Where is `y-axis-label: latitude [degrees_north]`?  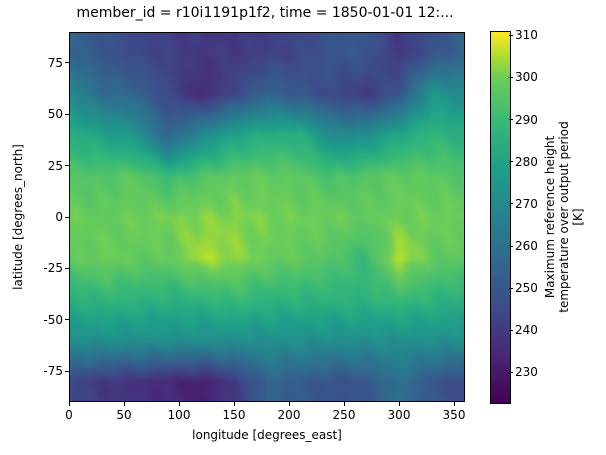
y-axis-label: latitude [degrees_north] is located at coordinates (18, 217).